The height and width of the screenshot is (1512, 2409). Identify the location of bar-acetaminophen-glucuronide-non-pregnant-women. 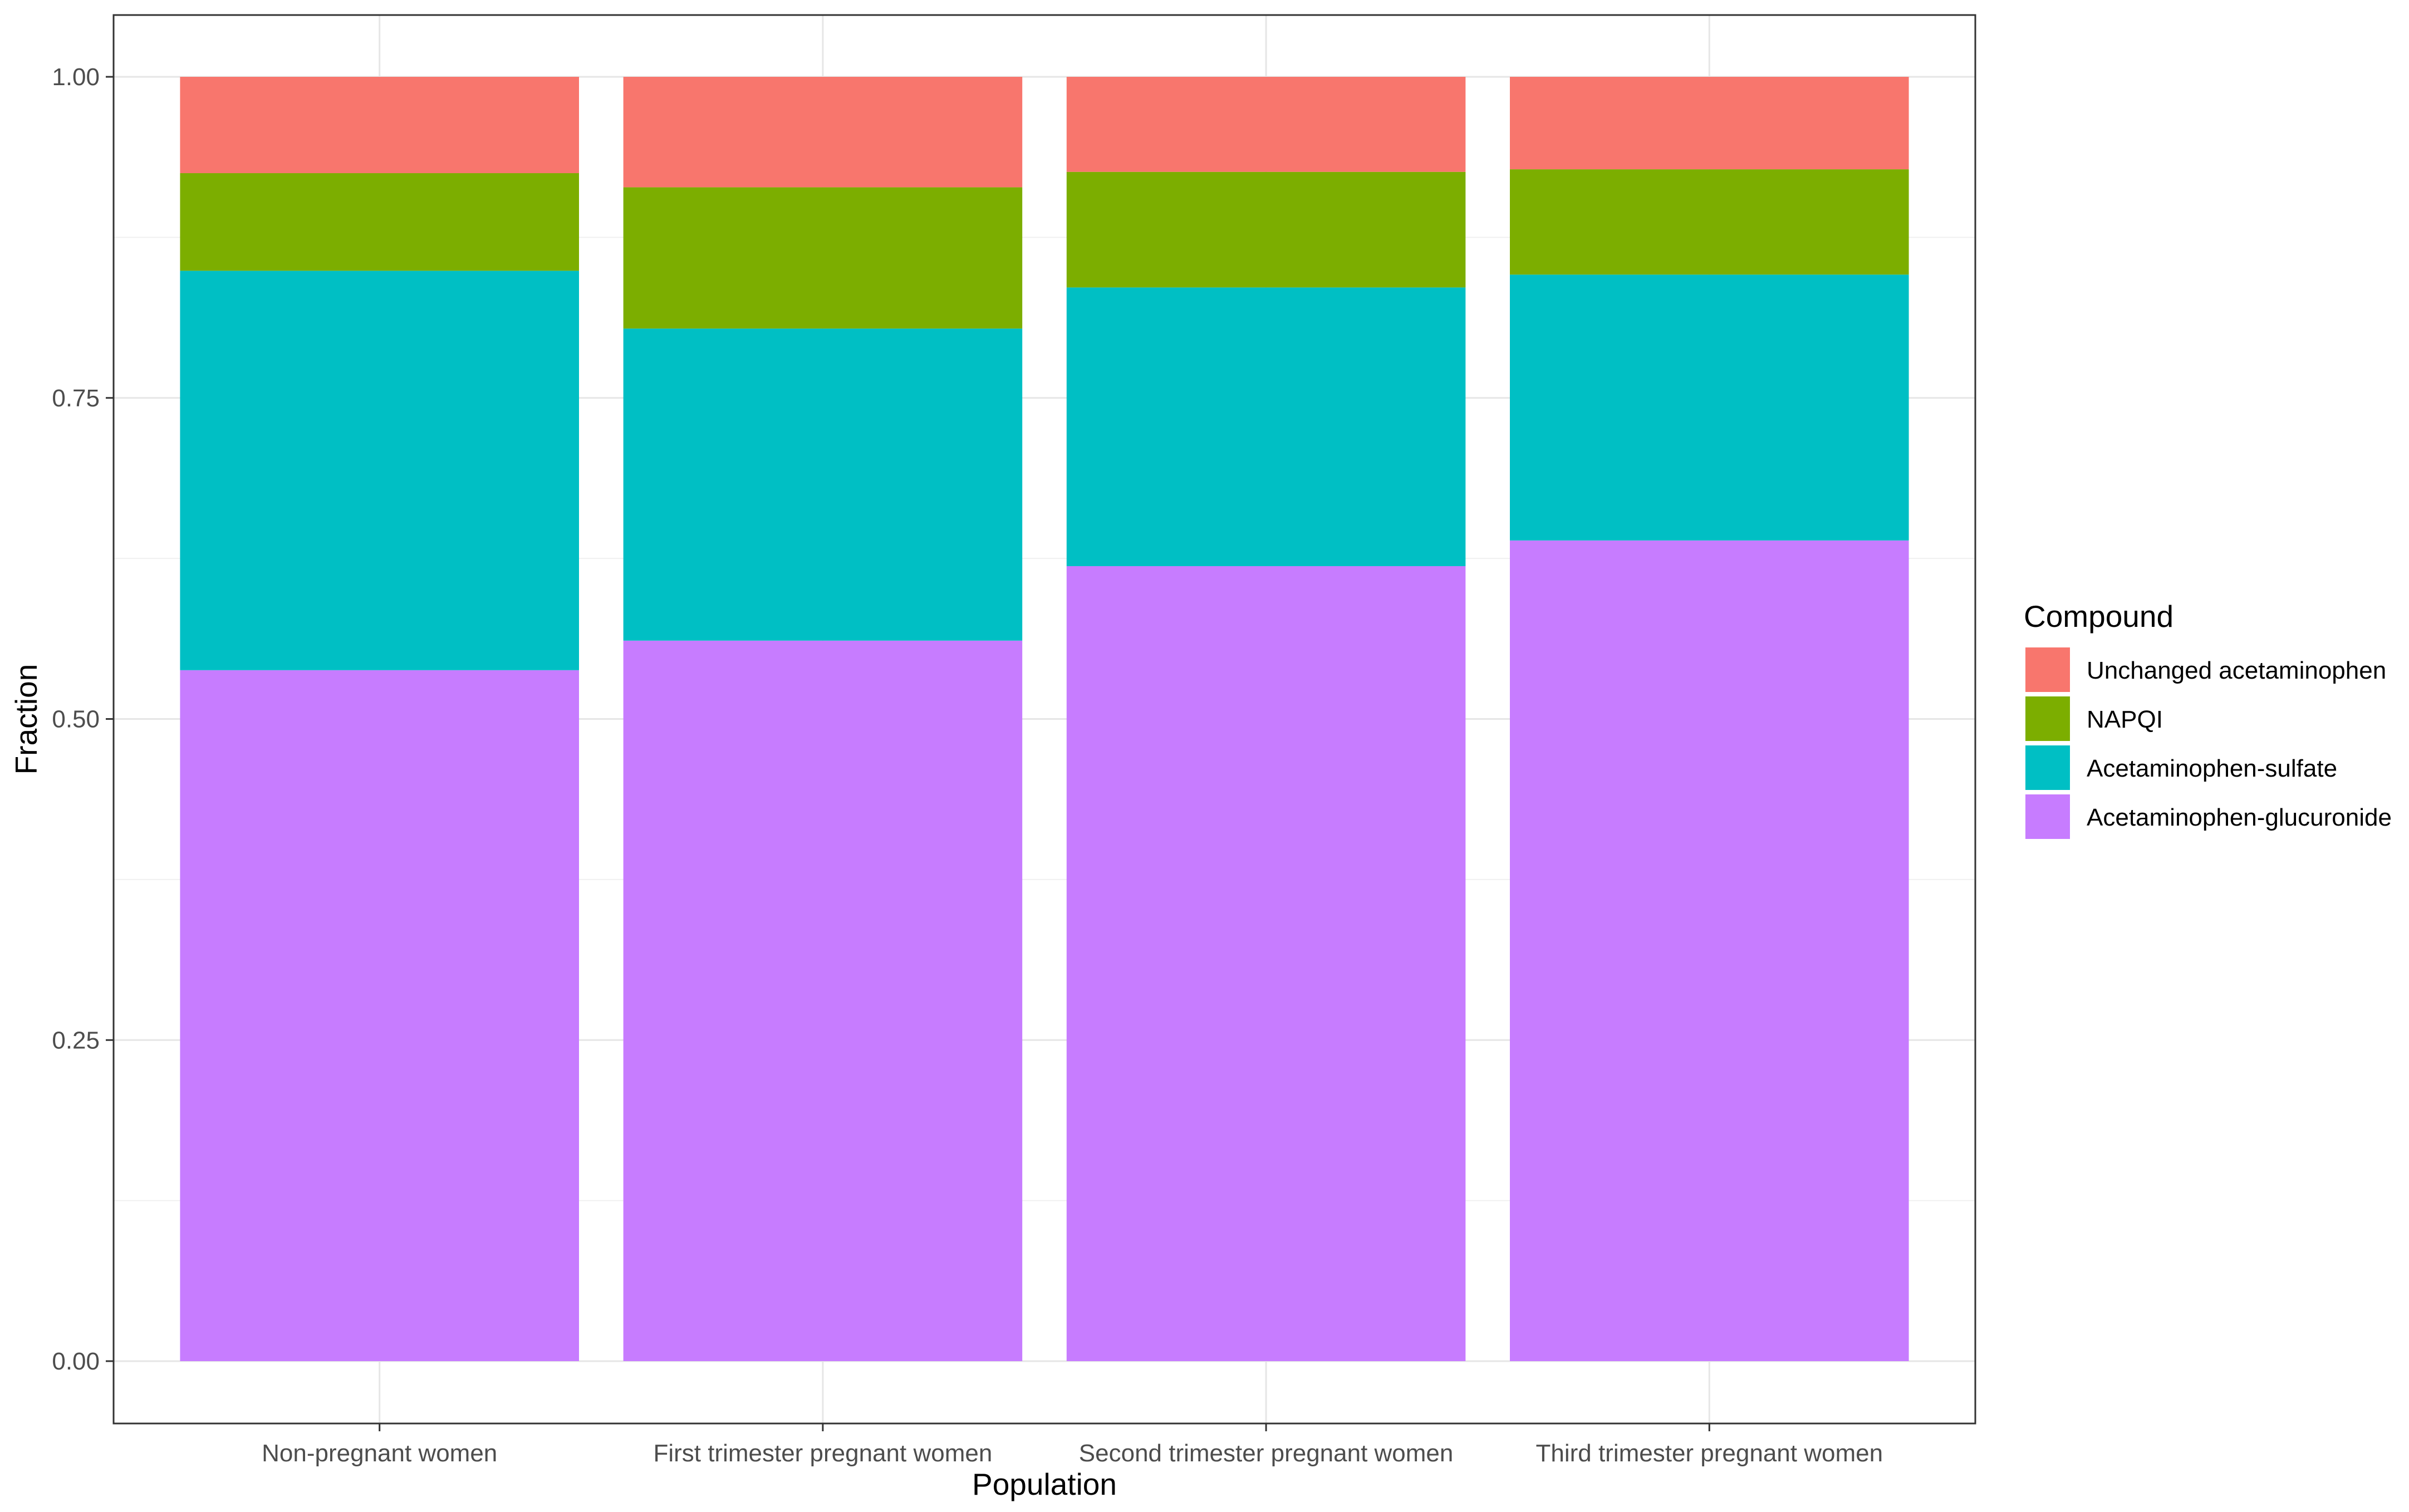
(379, 1015).